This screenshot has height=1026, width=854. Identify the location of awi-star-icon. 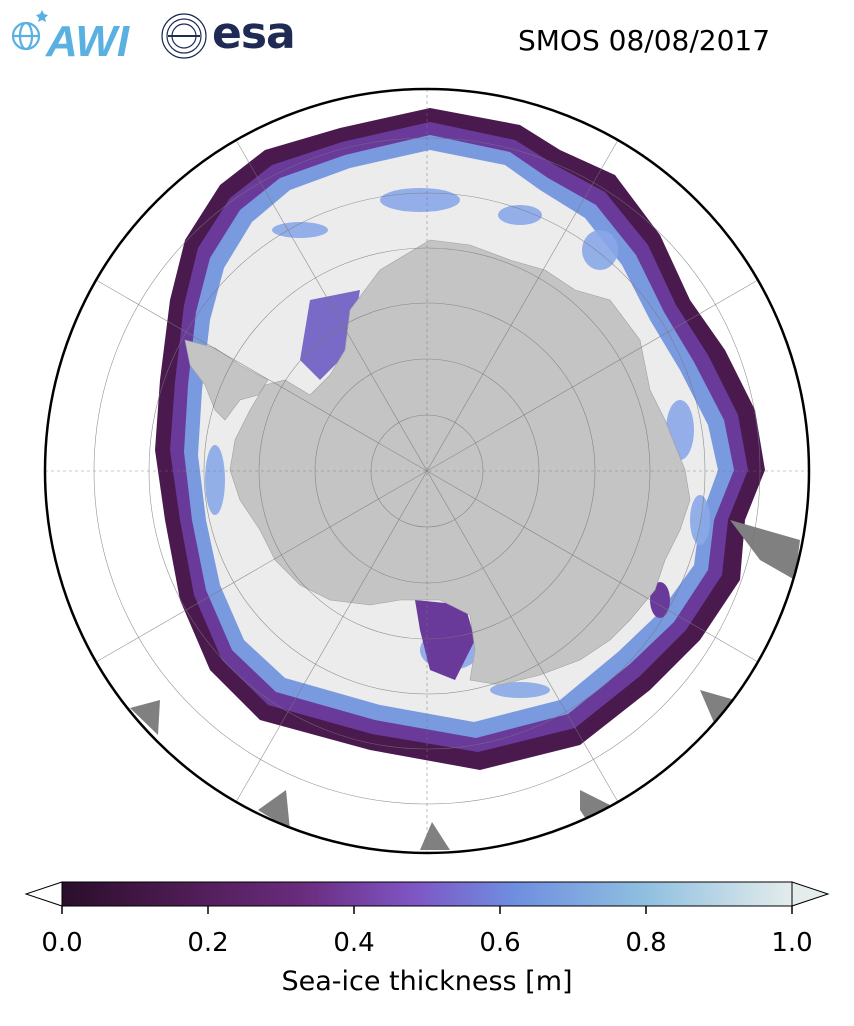
(42, 16).